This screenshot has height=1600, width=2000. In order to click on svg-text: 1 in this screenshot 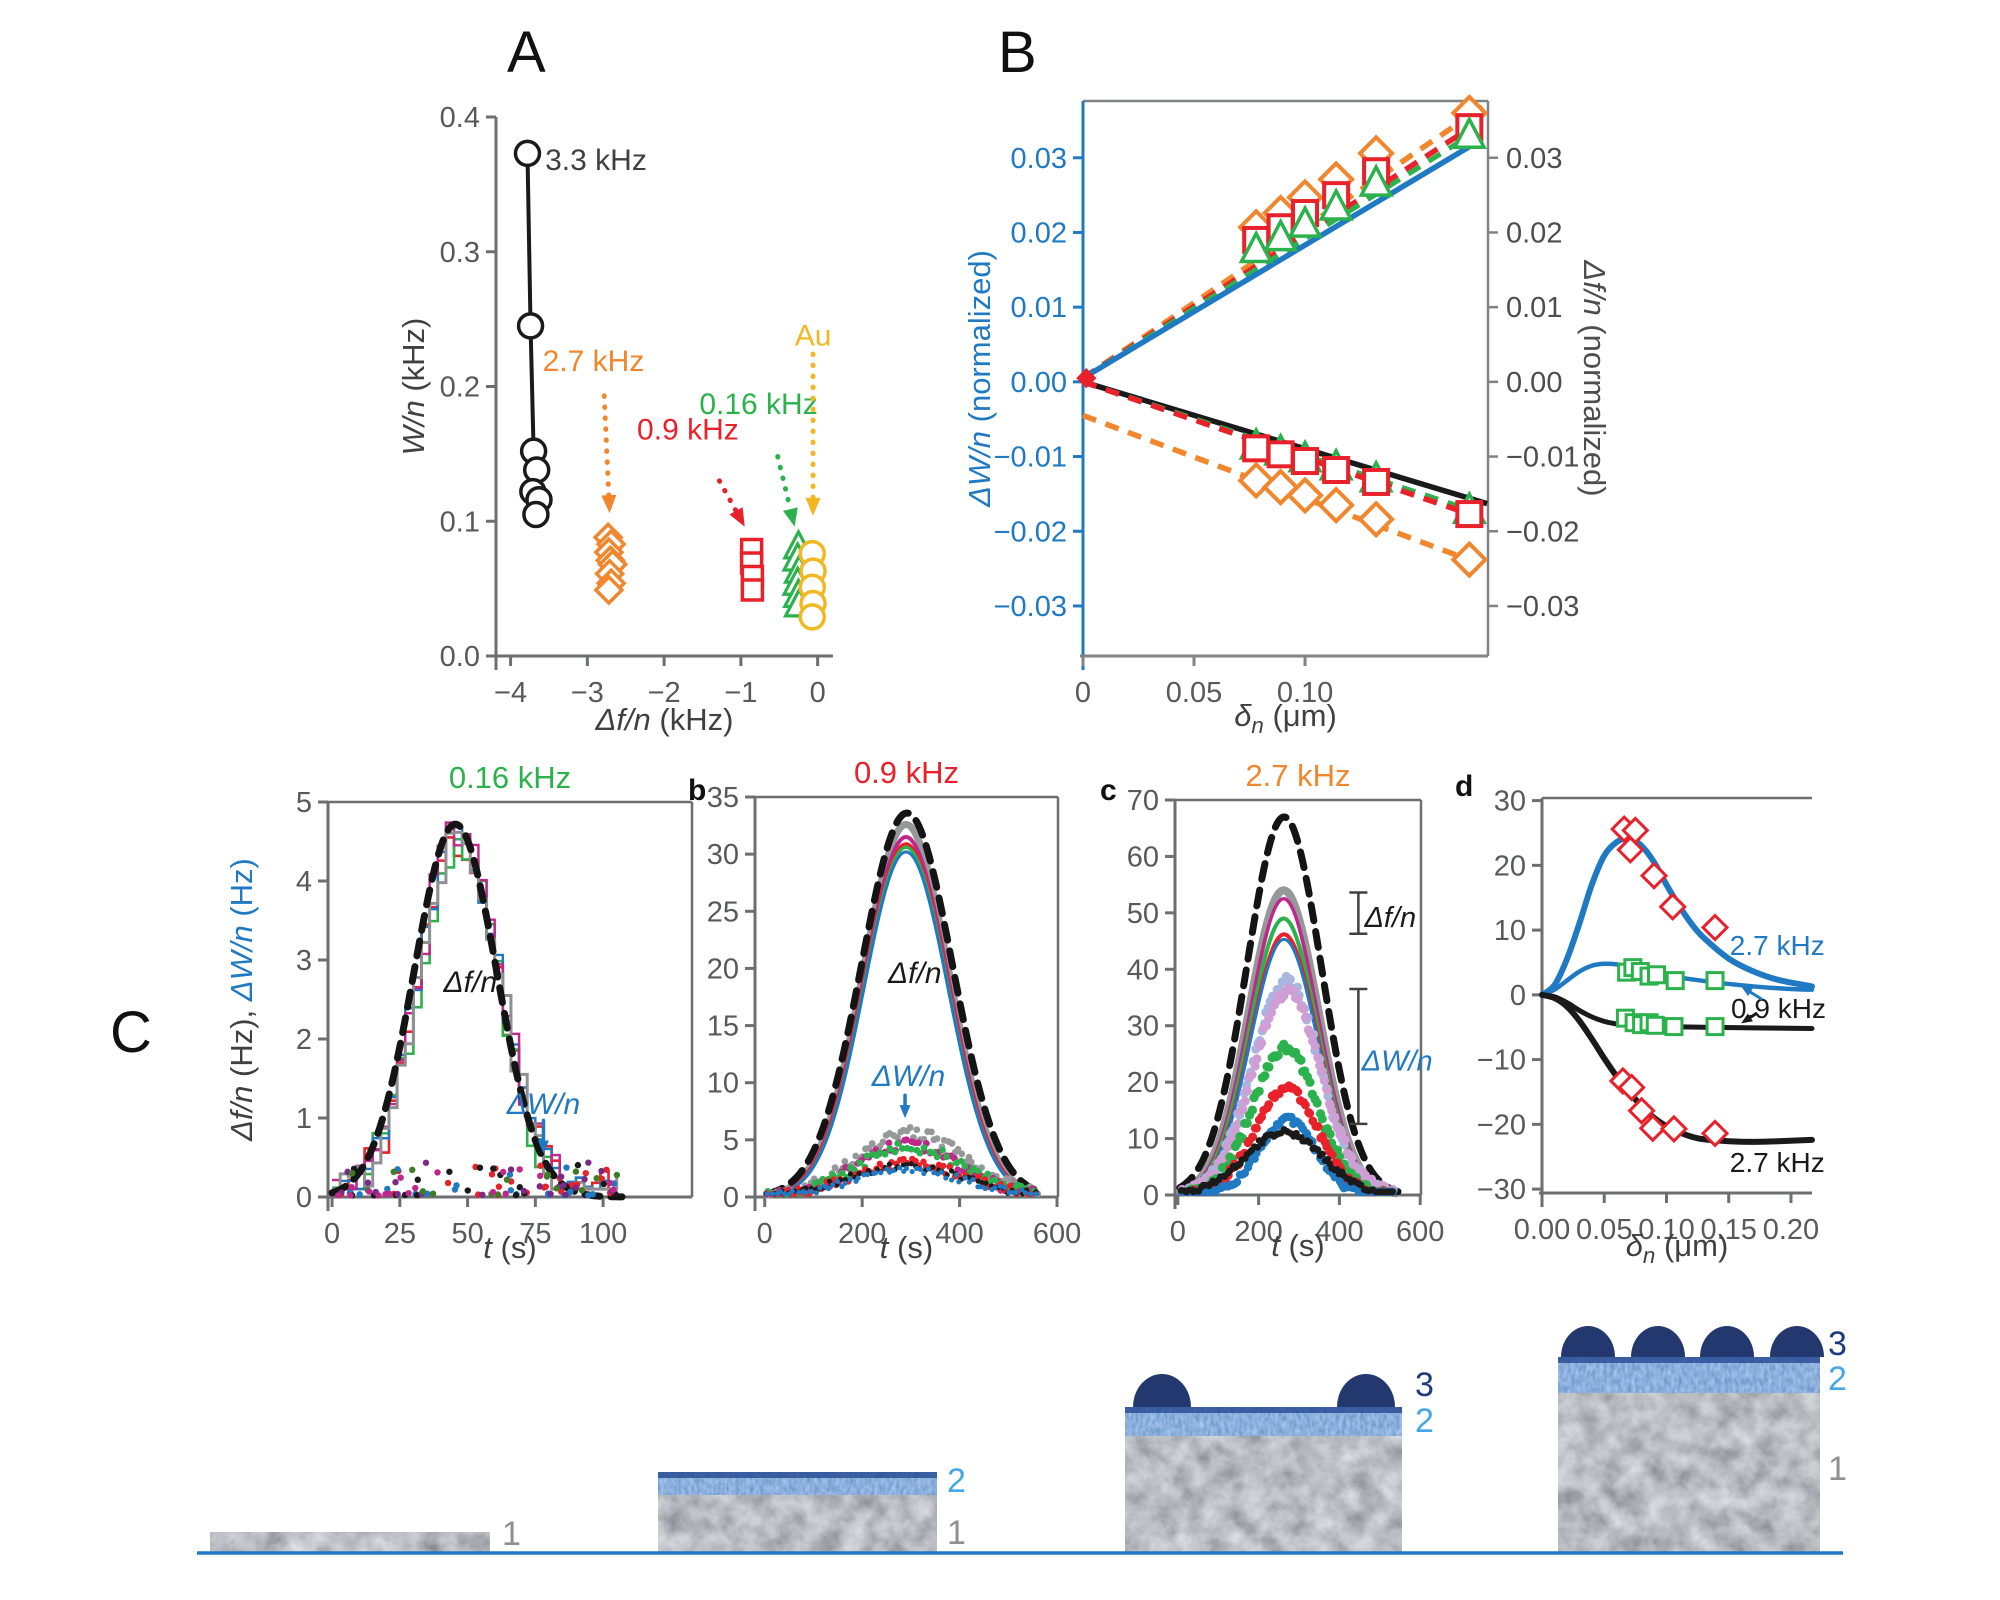, I will do `click(304, 1119)`.